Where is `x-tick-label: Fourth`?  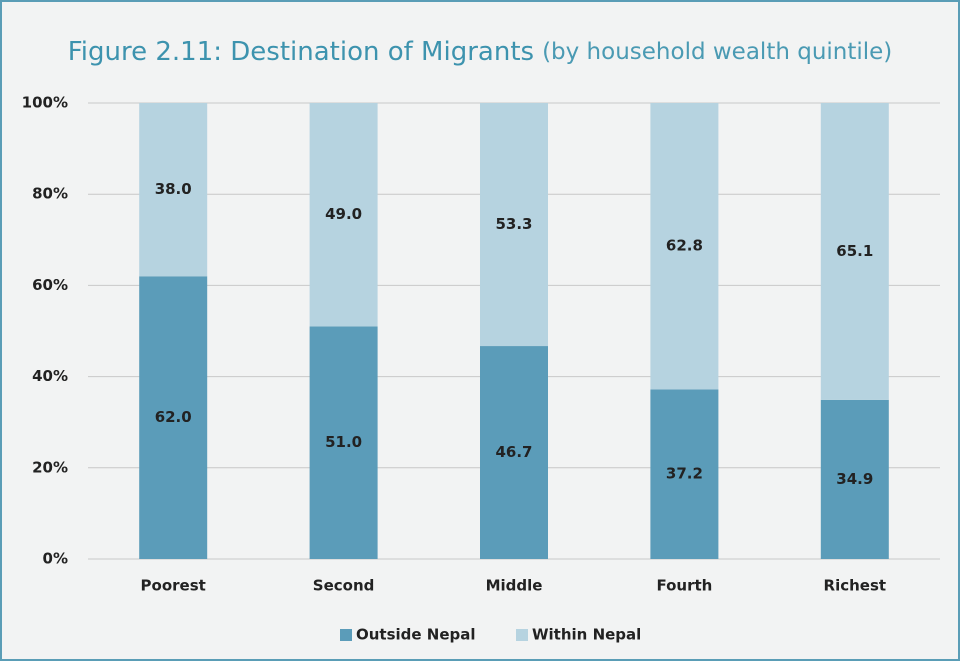 x-tick-label: Fourth is located at coordinates (684, 586).